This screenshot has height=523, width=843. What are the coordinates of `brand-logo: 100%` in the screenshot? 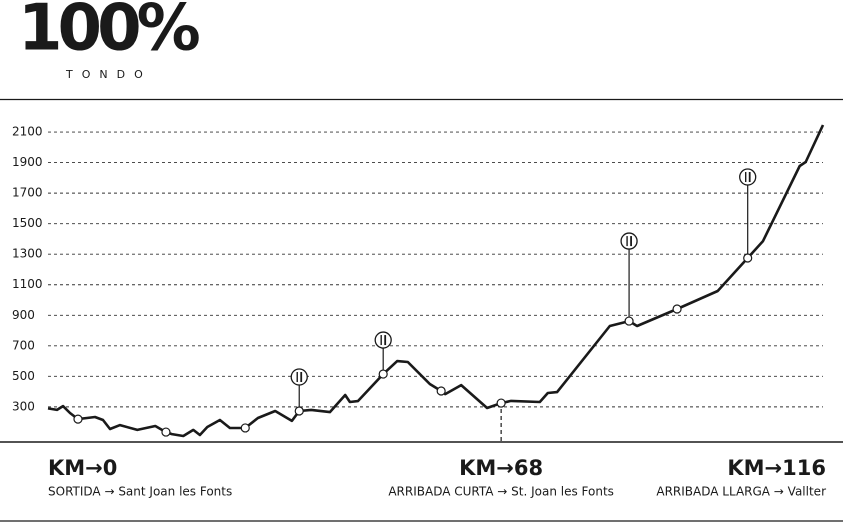 It's located at (109, 33).